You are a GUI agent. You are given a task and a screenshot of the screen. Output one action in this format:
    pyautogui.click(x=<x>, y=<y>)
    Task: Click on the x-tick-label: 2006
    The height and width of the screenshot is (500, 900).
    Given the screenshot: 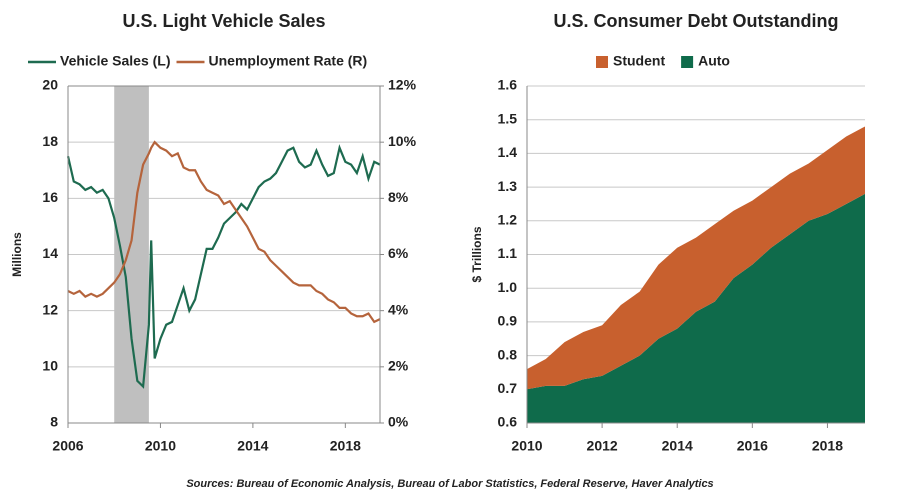 What is the action you would take?
    pyautogui.click(x=67, y=446)
    